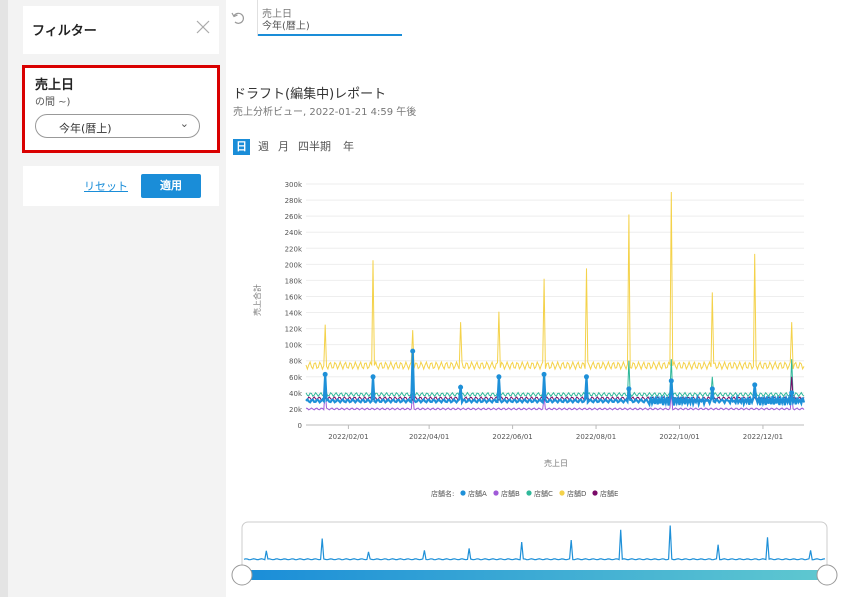  Describe the element at coordinates (310, 94) in the screenshot. I see `report-title: ドラフト(編集中)レポート` at that location.